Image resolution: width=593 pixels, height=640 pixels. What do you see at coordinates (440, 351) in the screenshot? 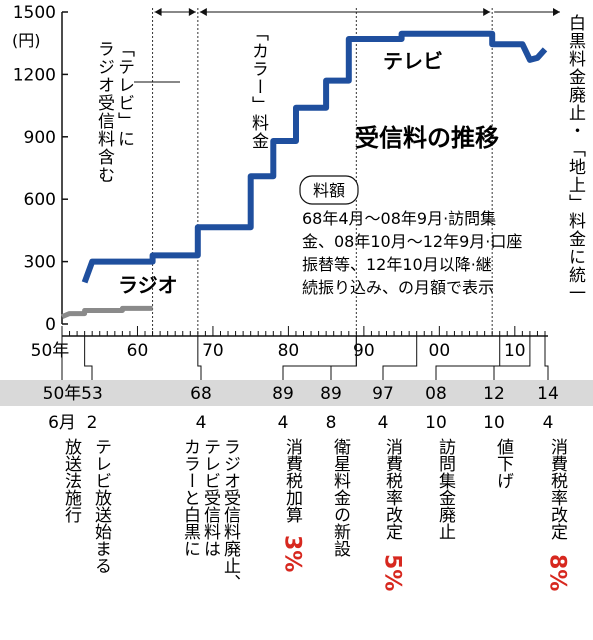
I see `x-tick-label: 00` at bounding box center [440, 351].